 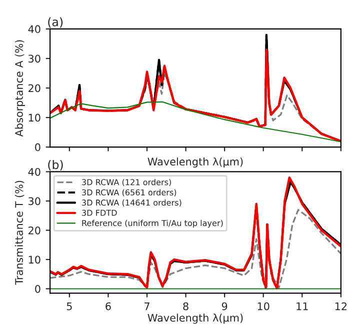 I want to click on legend-label: 3D RCWA (6561 orders), so click(x=129, y=192).